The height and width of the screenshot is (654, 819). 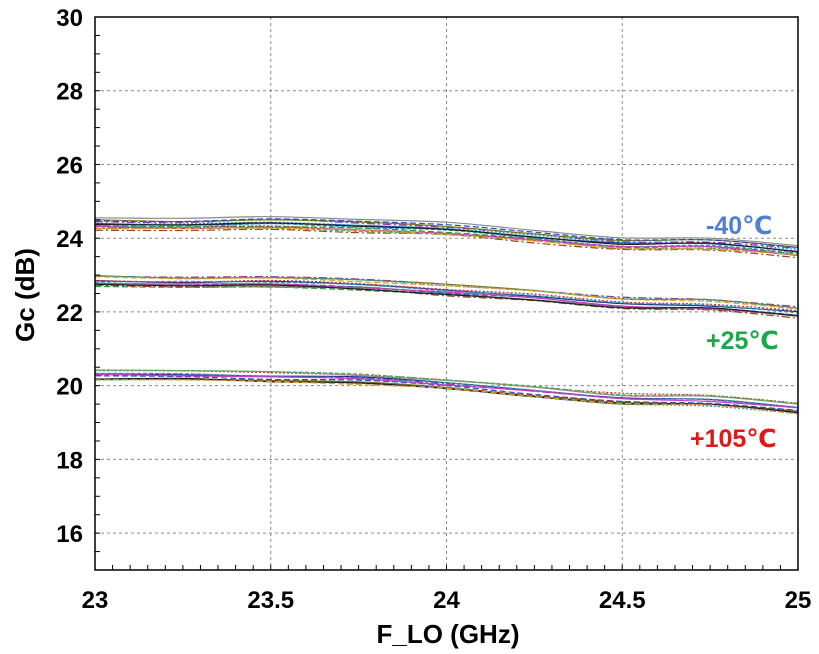 What do you see at coordinates (733, 439) in the screenshot?
I see `group-label: +105℃` at bounding box center [733, 439].